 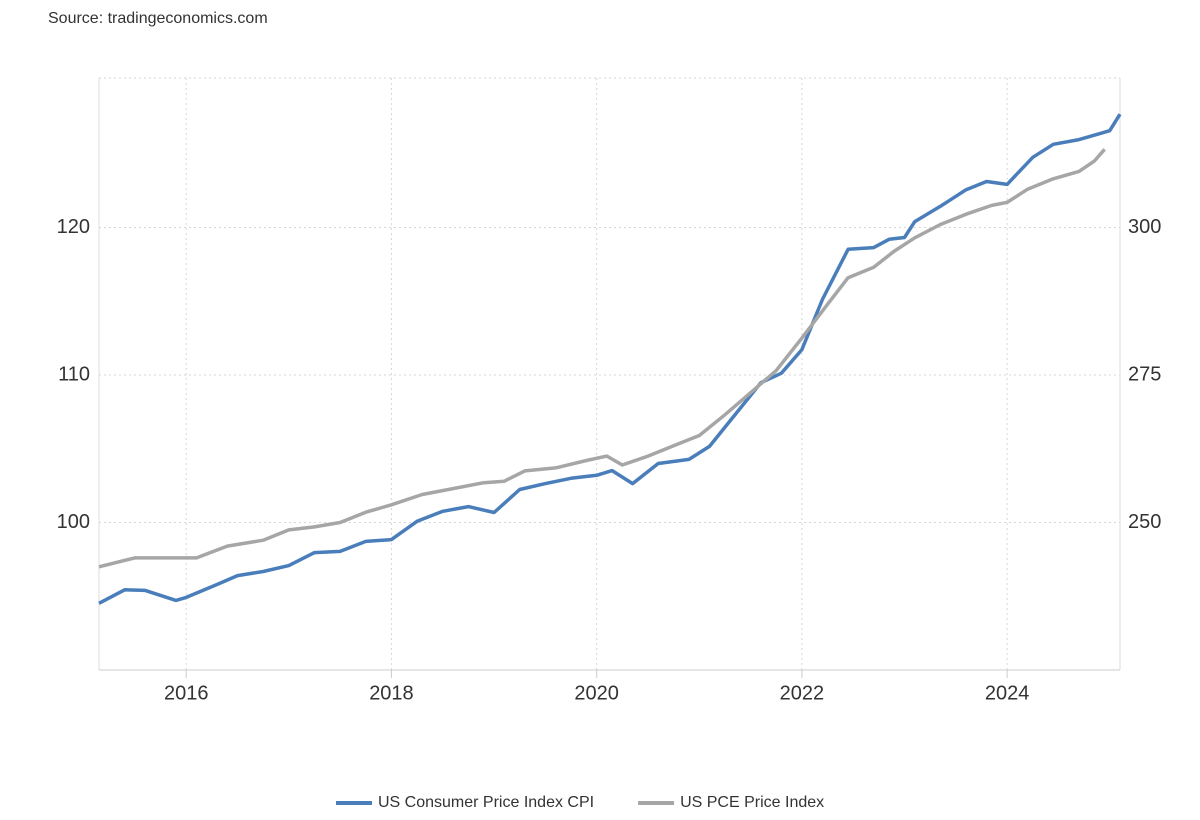 I want to click on legend-label: US PCE Price Index, so click(x=752, y=802).